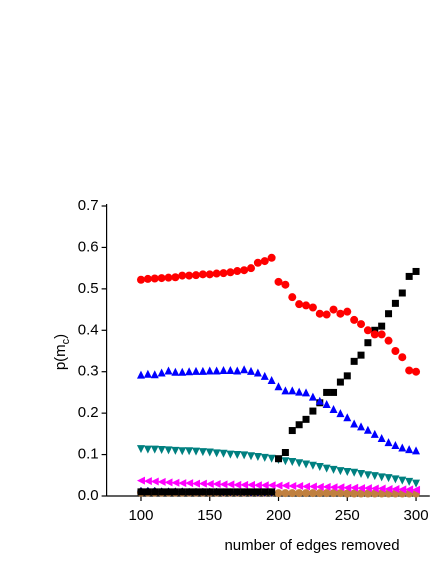 This screenshot has height=564, width=436. I want to click on y-tick-label: 0.0, so click(88, 495).